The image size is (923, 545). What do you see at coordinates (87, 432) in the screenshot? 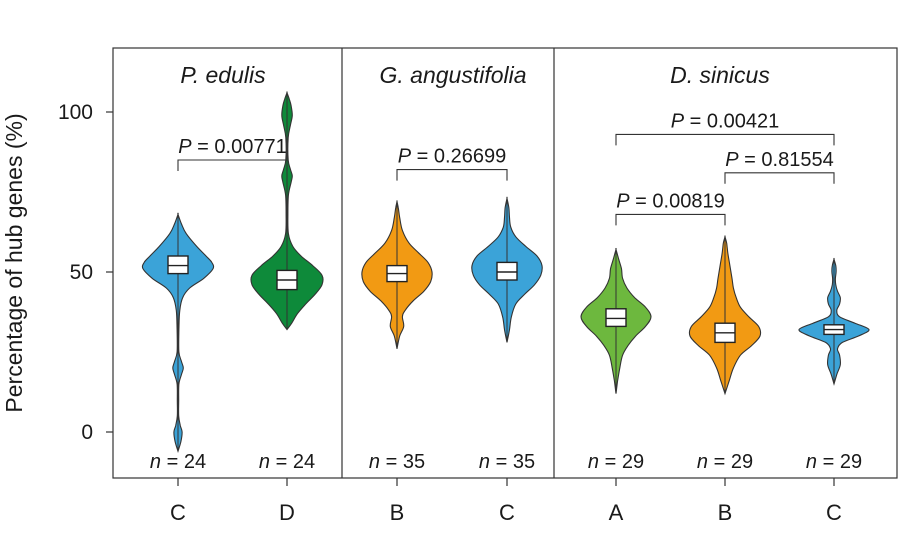
I see `y-tick-label-0: 0` at bounding box center [87, 432].